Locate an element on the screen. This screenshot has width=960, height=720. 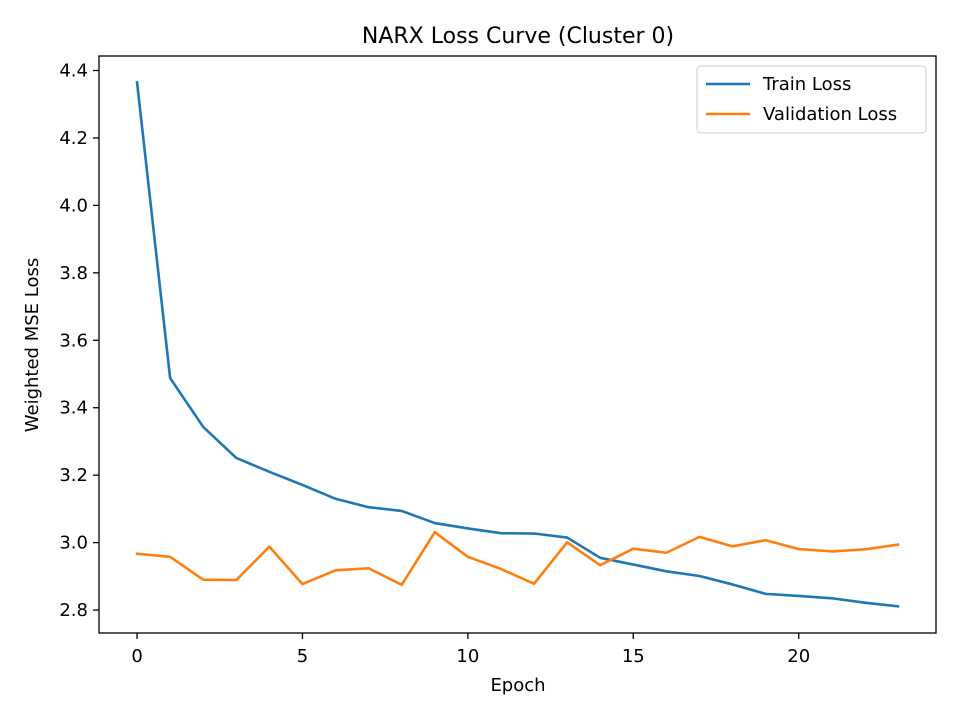
y-tick-label: 4.2 is located at coordinates (73, 138).